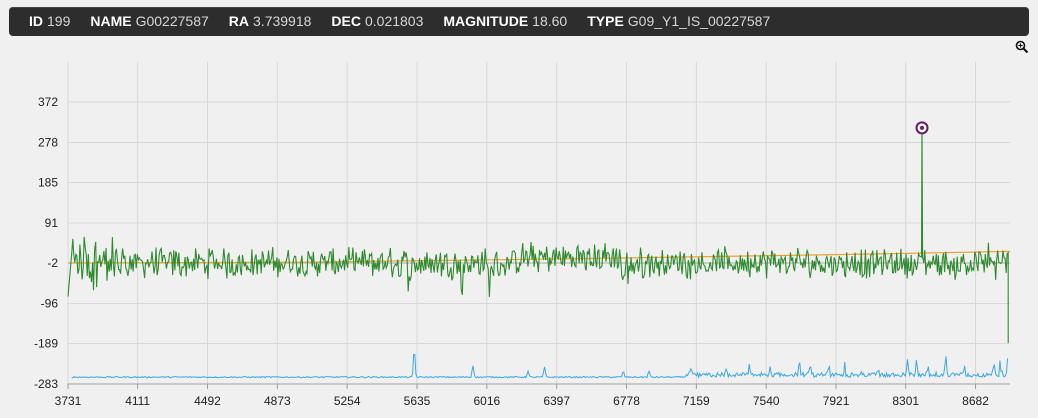  Describe the element at coordinates (394, 21) in the screenshot. I see `field-dec-value: 0.021803` at that location.